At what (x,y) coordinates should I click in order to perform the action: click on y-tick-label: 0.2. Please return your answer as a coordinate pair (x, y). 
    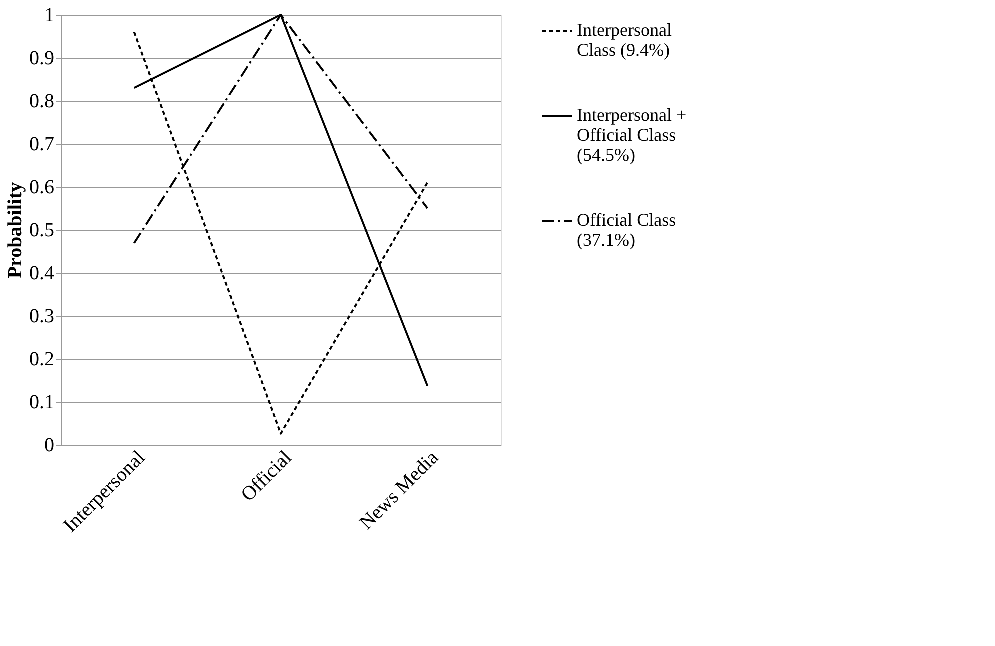
    Looking at the image, I should click on (42, 359).